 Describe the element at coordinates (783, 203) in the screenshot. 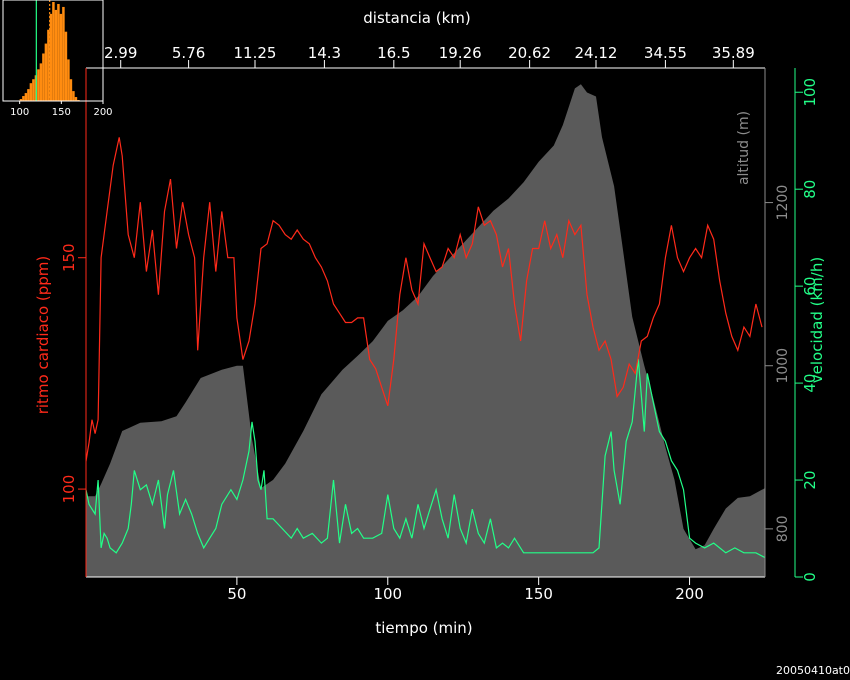

I see `altitude-tick-label: 1200` at that location.